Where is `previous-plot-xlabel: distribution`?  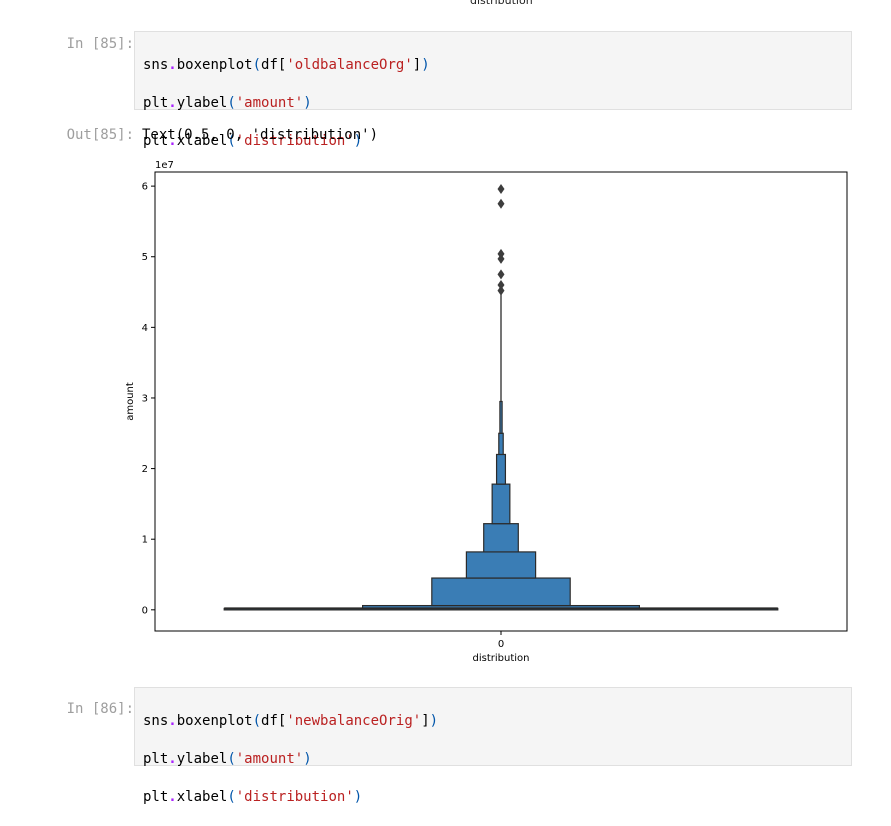
previous-plot-xlabel: distribution is located at coordinates (501, 3).